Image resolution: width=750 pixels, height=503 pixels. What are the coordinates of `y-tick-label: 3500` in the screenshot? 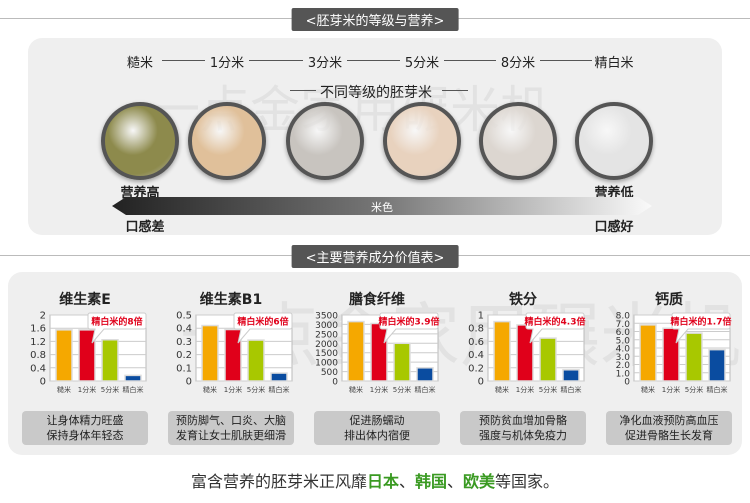 It's located at (326, 317).